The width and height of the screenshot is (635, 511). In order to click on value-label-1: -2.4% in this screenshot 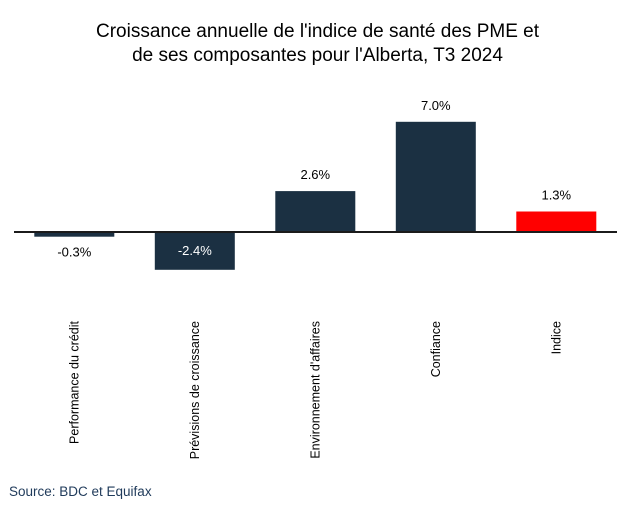, I will do `click(195, 250)`.